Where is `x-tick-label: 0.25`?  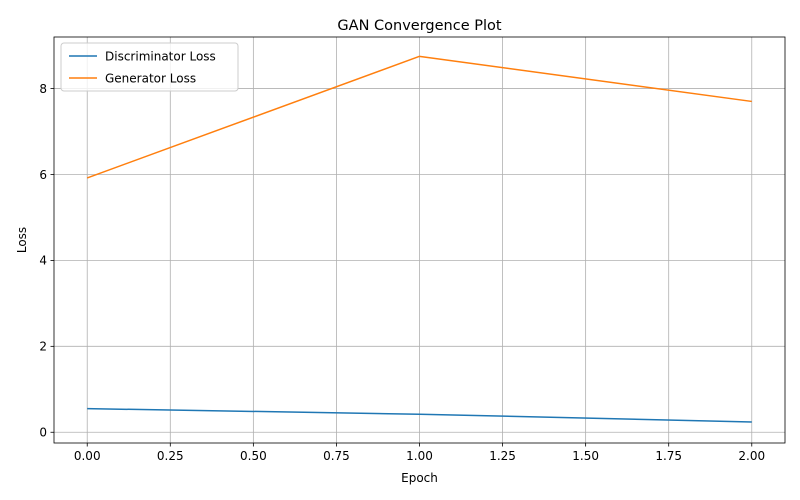 x-tick-label: 0.25 is located at coordinates (170, 456).